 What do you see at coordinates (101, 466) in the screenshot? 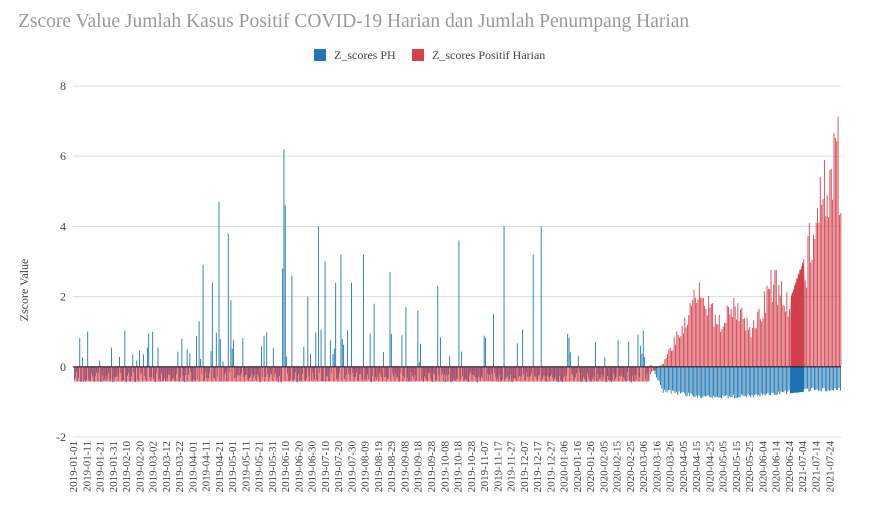
I see `x-tick-label: 2019-01-21` at bounding box center [101, 466].